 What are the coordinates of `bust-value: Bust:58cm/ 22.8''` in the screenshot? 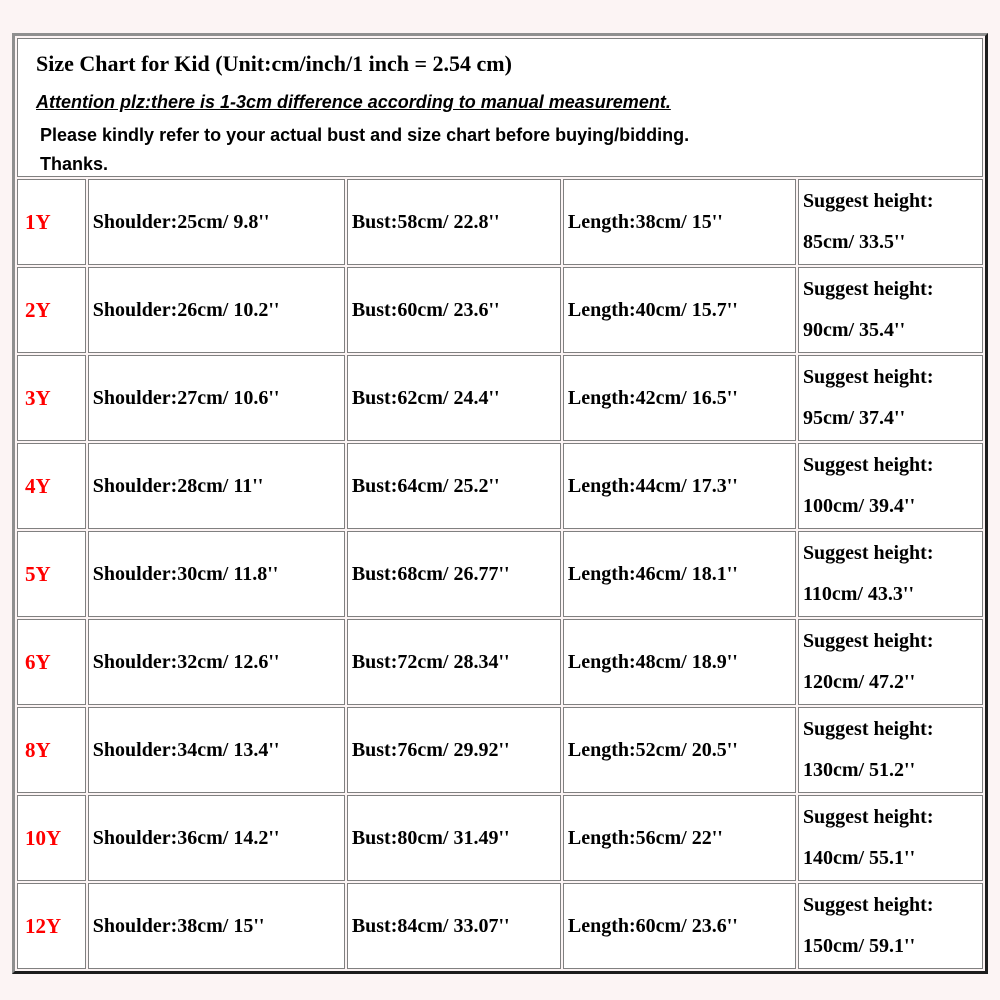 It's located at (453, 222).